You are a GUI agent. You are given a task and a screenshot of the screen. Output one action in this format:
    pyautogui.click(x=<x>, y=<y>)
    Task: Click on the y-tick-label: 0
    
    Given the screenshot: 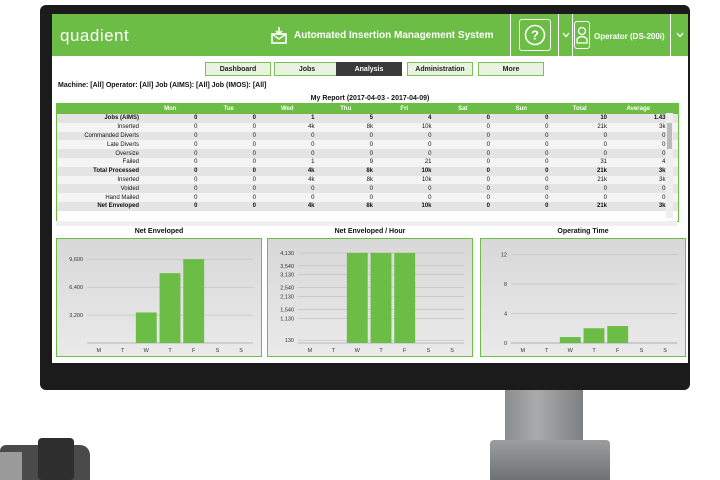 What is the action you would take?
    pyautogui.click(x=505, y=344)
    